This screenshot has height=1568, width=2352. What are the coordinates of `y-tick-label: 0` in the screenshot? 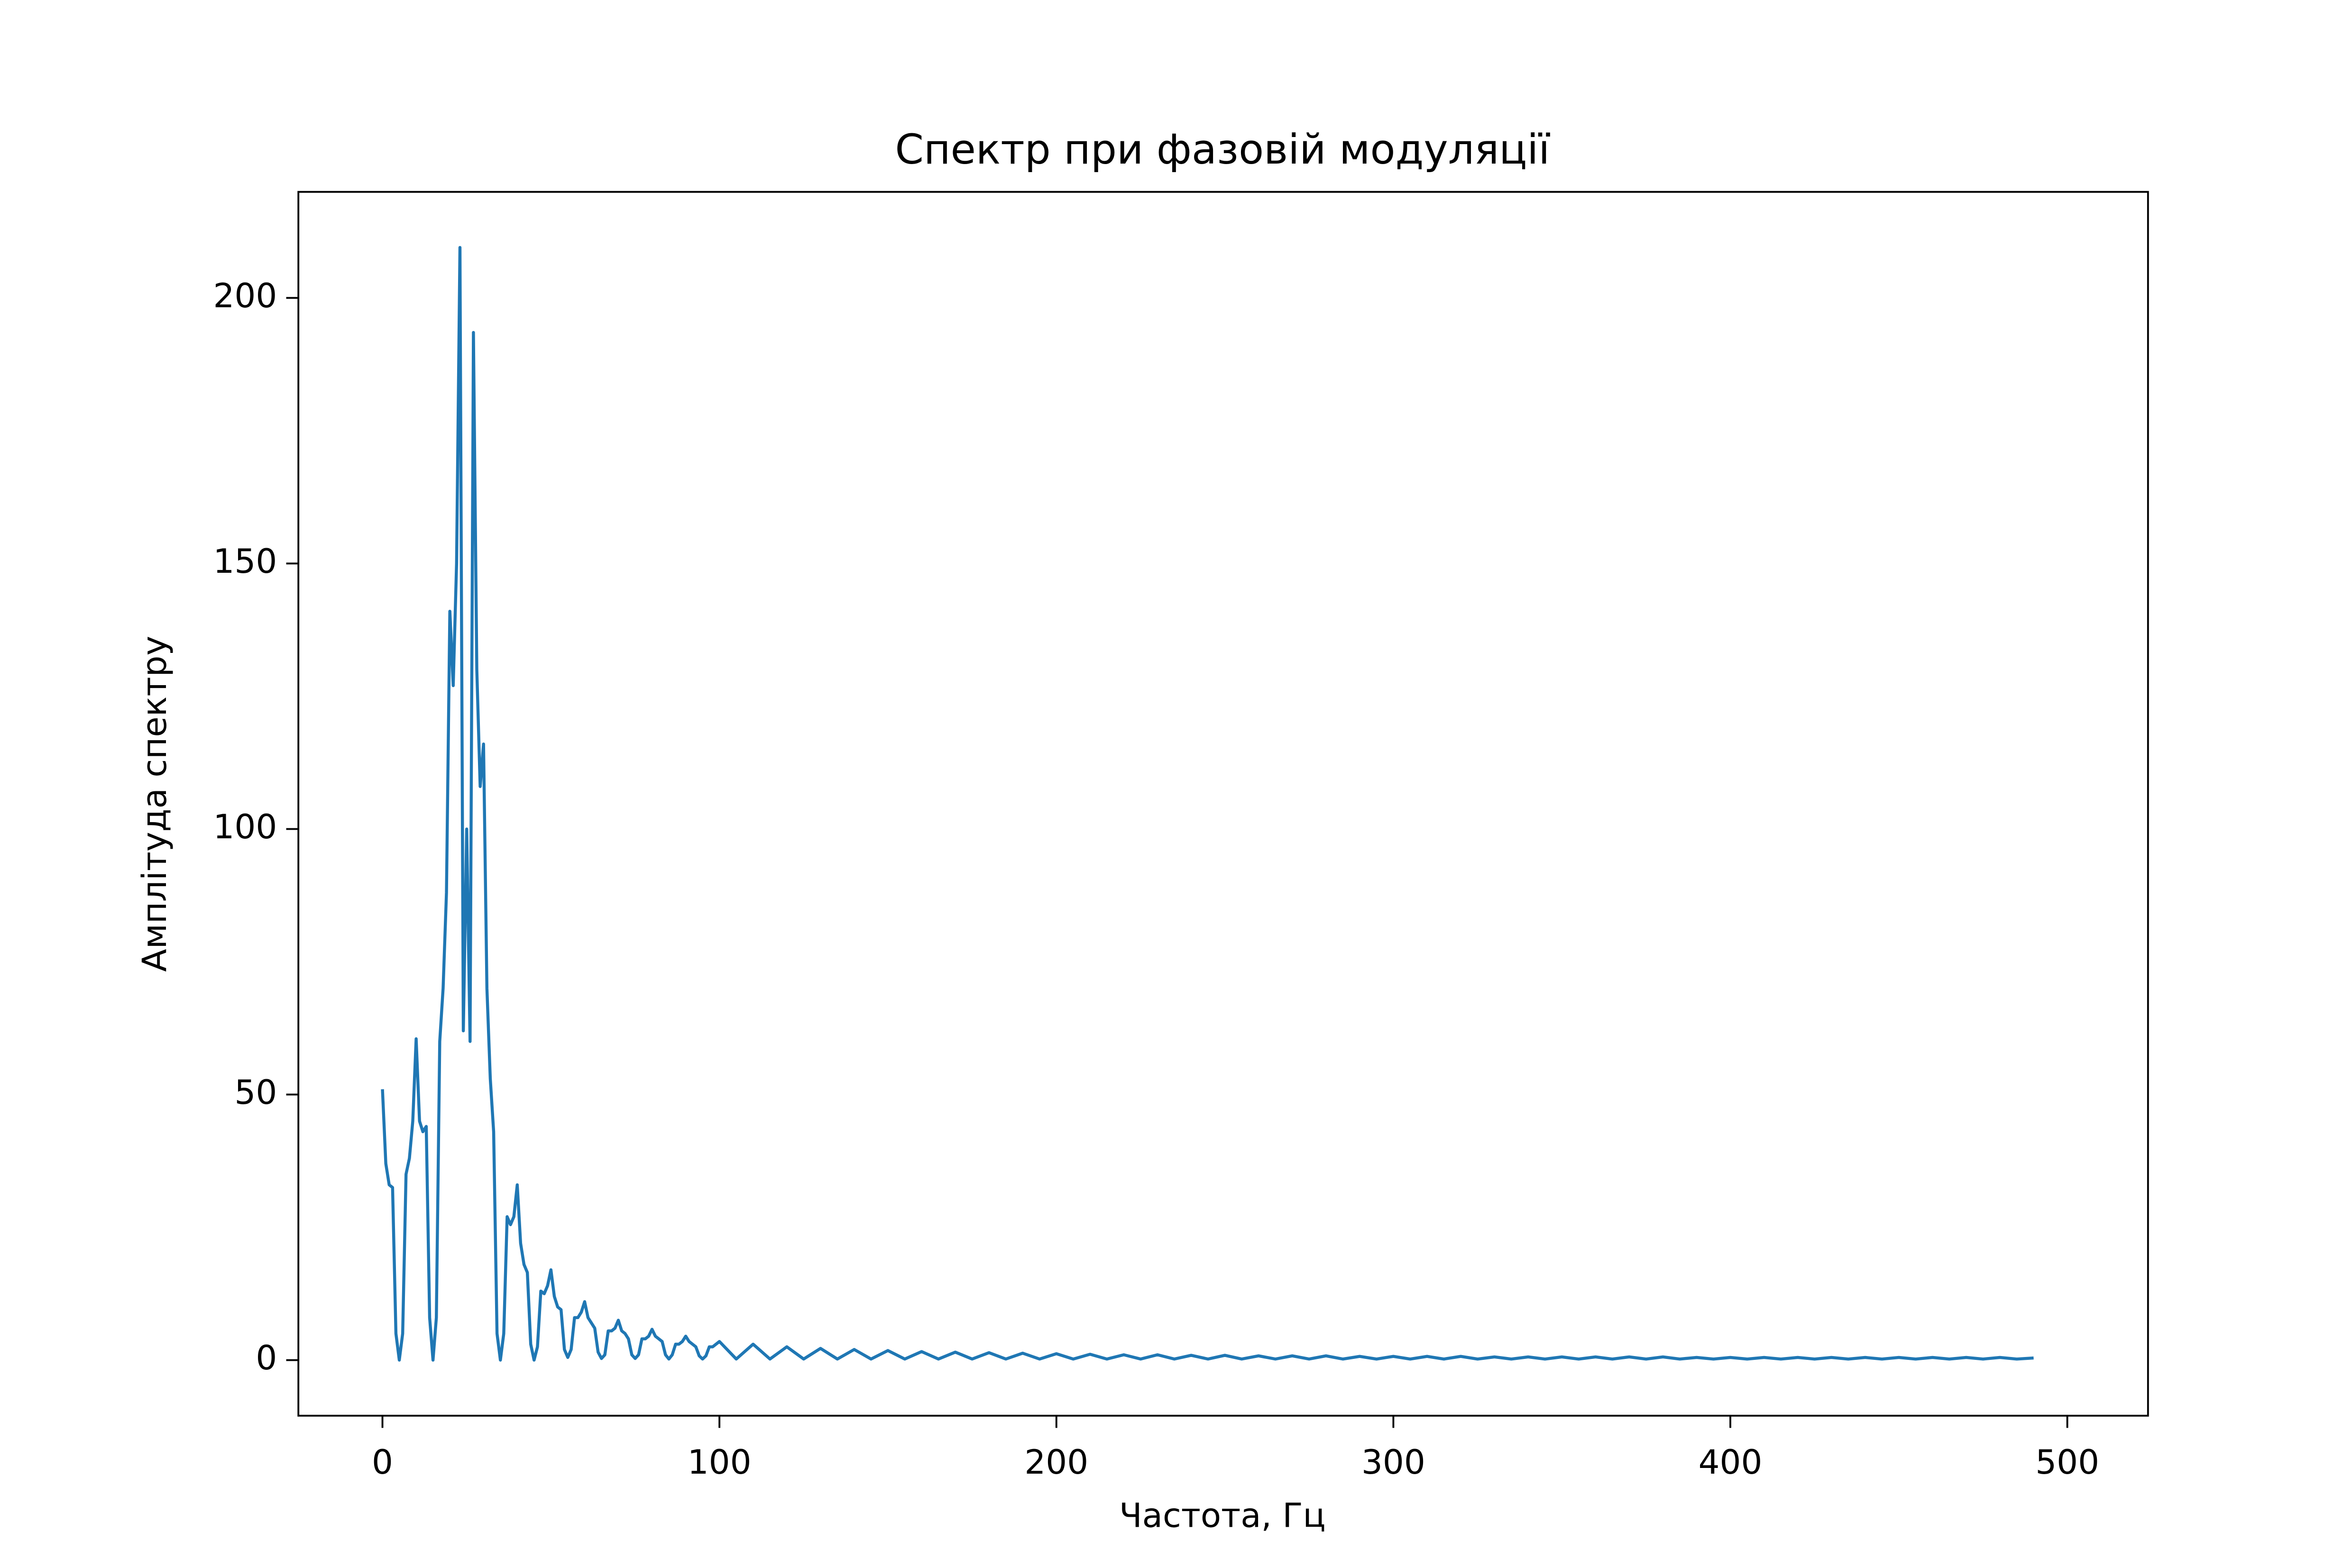 It's located at (266, 1357).